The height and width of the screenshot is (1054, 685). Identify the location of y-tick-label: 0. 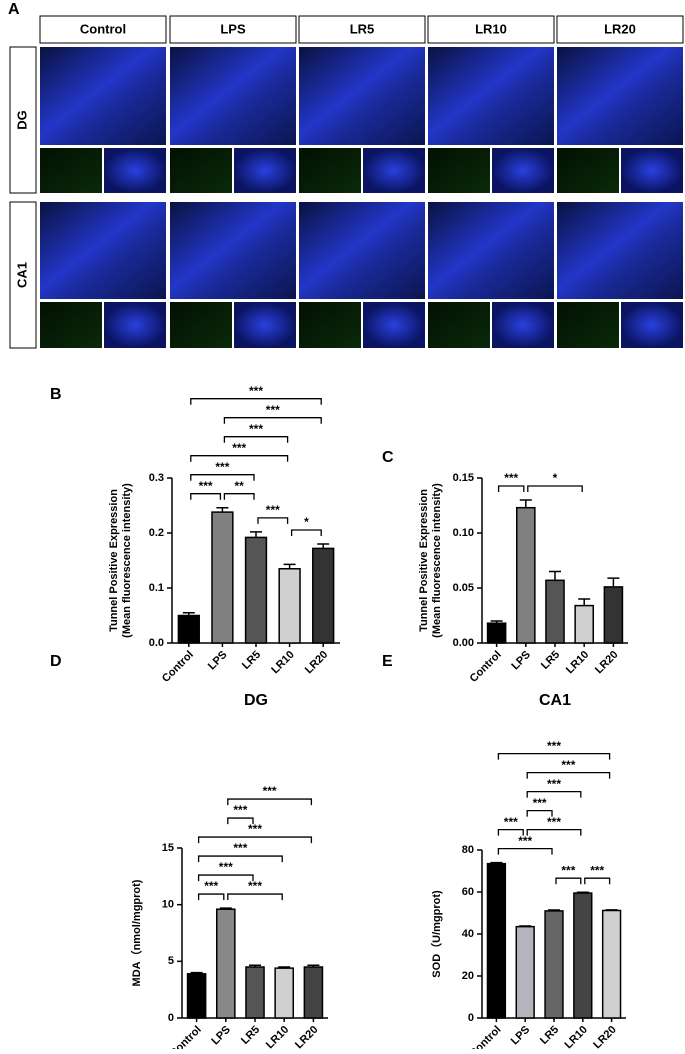
(471, 1018).